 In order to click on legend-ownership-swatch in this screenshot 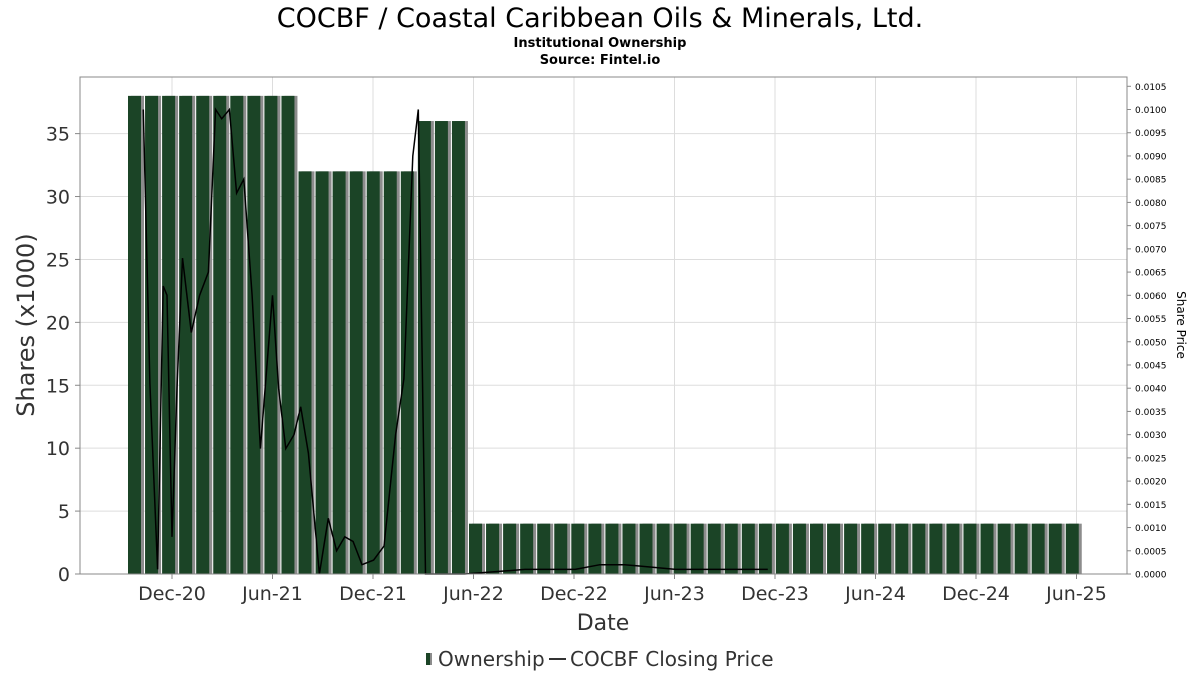, I will do `click(428, 659)`.